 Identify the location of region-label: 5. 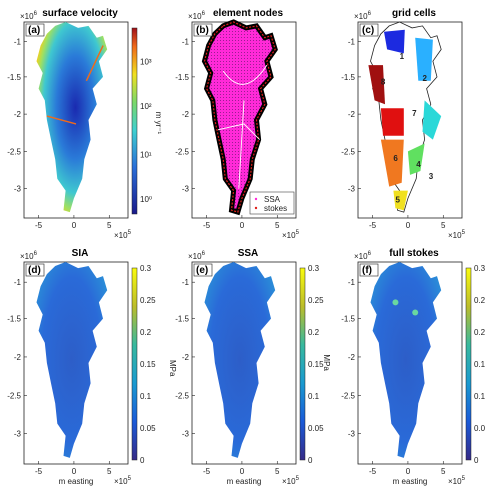
(397, 199).